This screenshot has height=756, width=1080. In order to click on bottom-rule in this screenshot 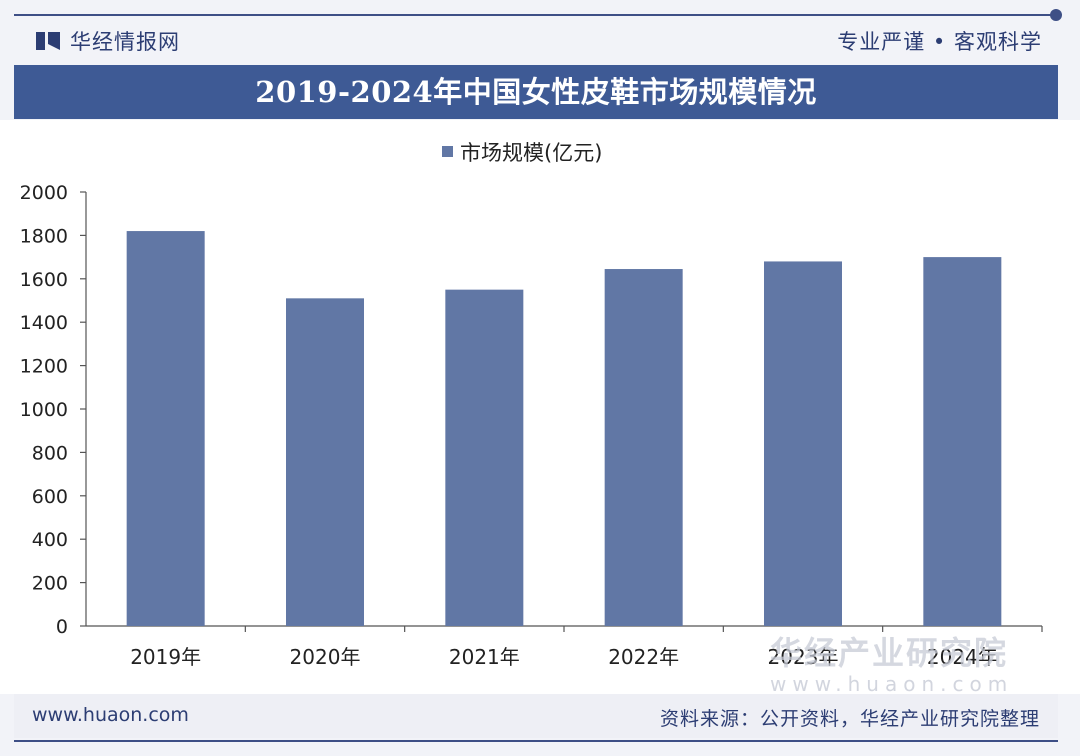, I will do `click(536, 741)`.